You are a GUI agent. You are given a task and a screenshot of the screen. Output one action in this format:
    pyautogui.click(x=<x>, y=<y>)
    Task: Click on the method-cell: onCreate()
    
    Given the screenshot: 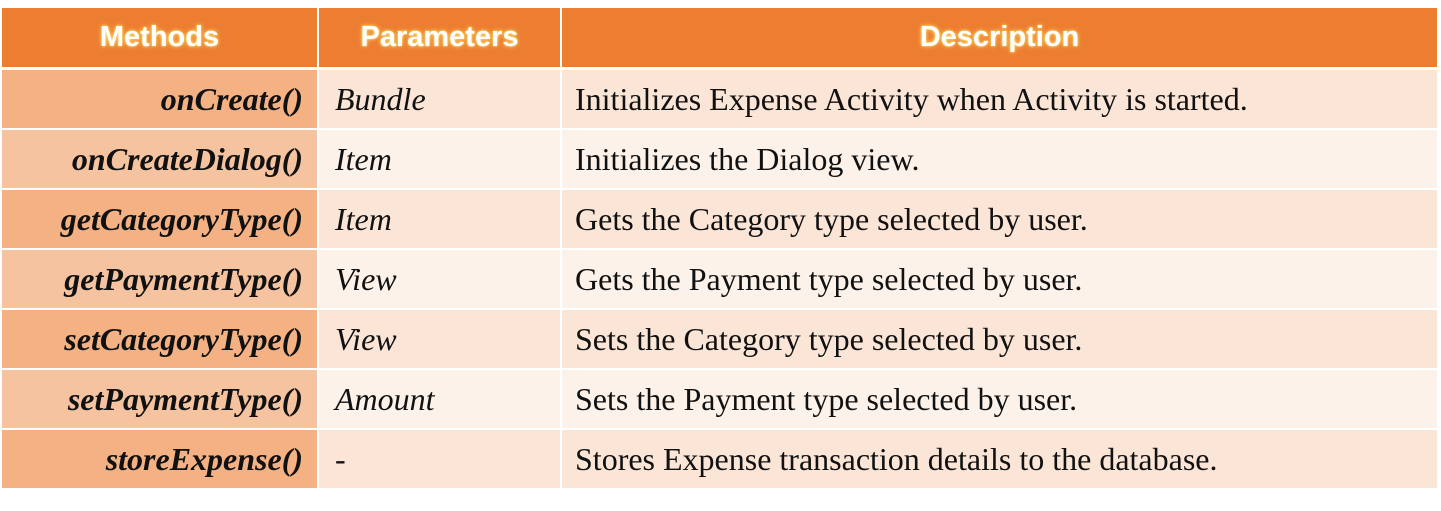 What is the action you would take?
    pyautogui.click(x=159, y=98)
    